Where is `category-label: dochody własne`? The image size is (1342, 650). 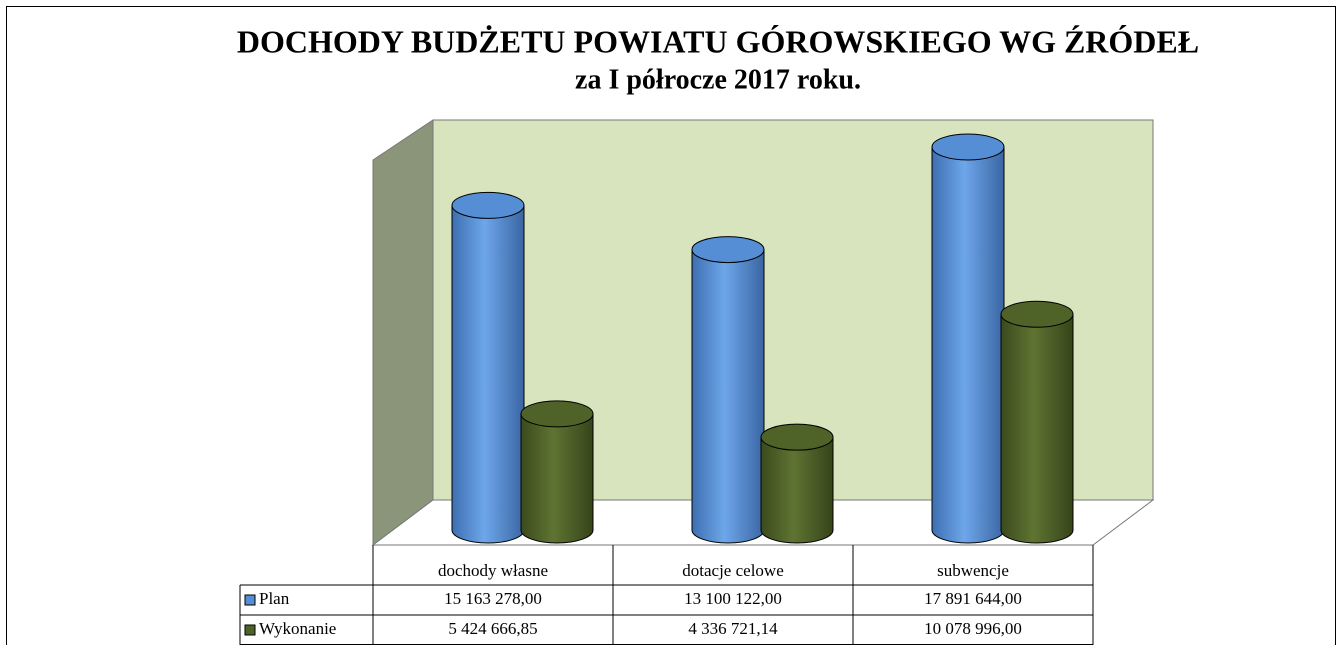
category-label: dochody własne is located at coordinates (493, 570).